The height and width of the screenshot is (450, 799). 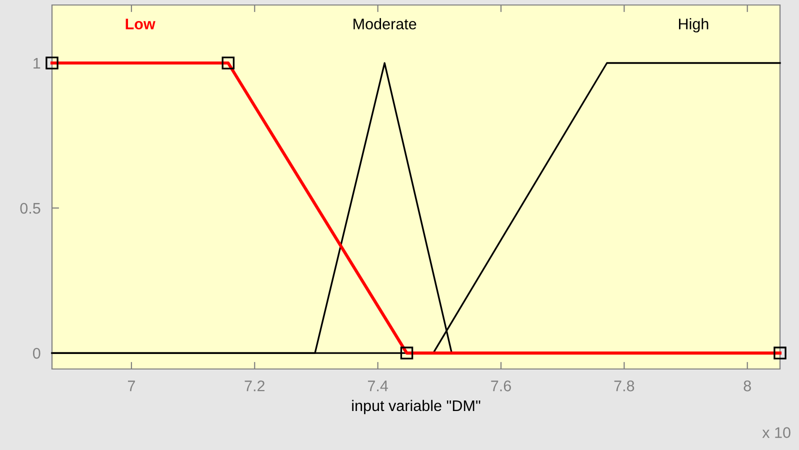 What do you see at coordinates (624, 386) in the screenshot?
I see `x-tick-label: 7.8` at bounding box center [624, 386].